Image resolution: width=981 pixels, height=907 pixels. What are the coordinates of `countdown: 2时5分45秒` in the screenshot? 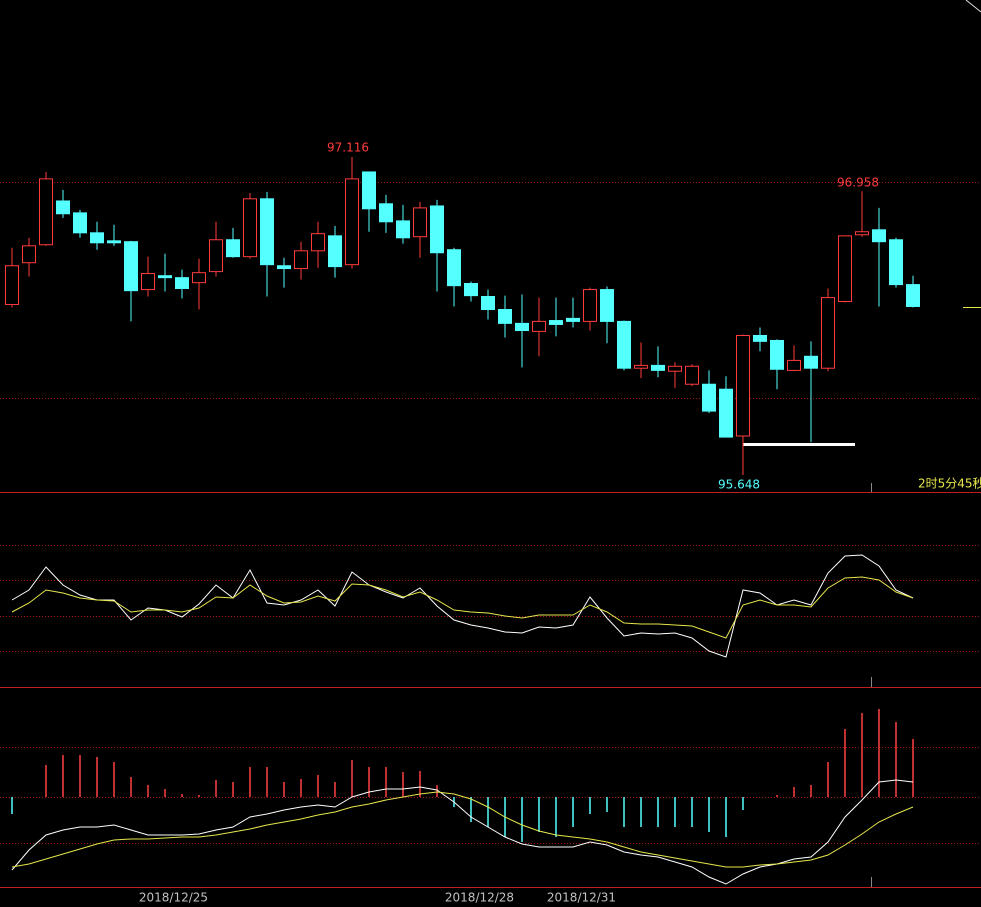 It's located at (949, 484).